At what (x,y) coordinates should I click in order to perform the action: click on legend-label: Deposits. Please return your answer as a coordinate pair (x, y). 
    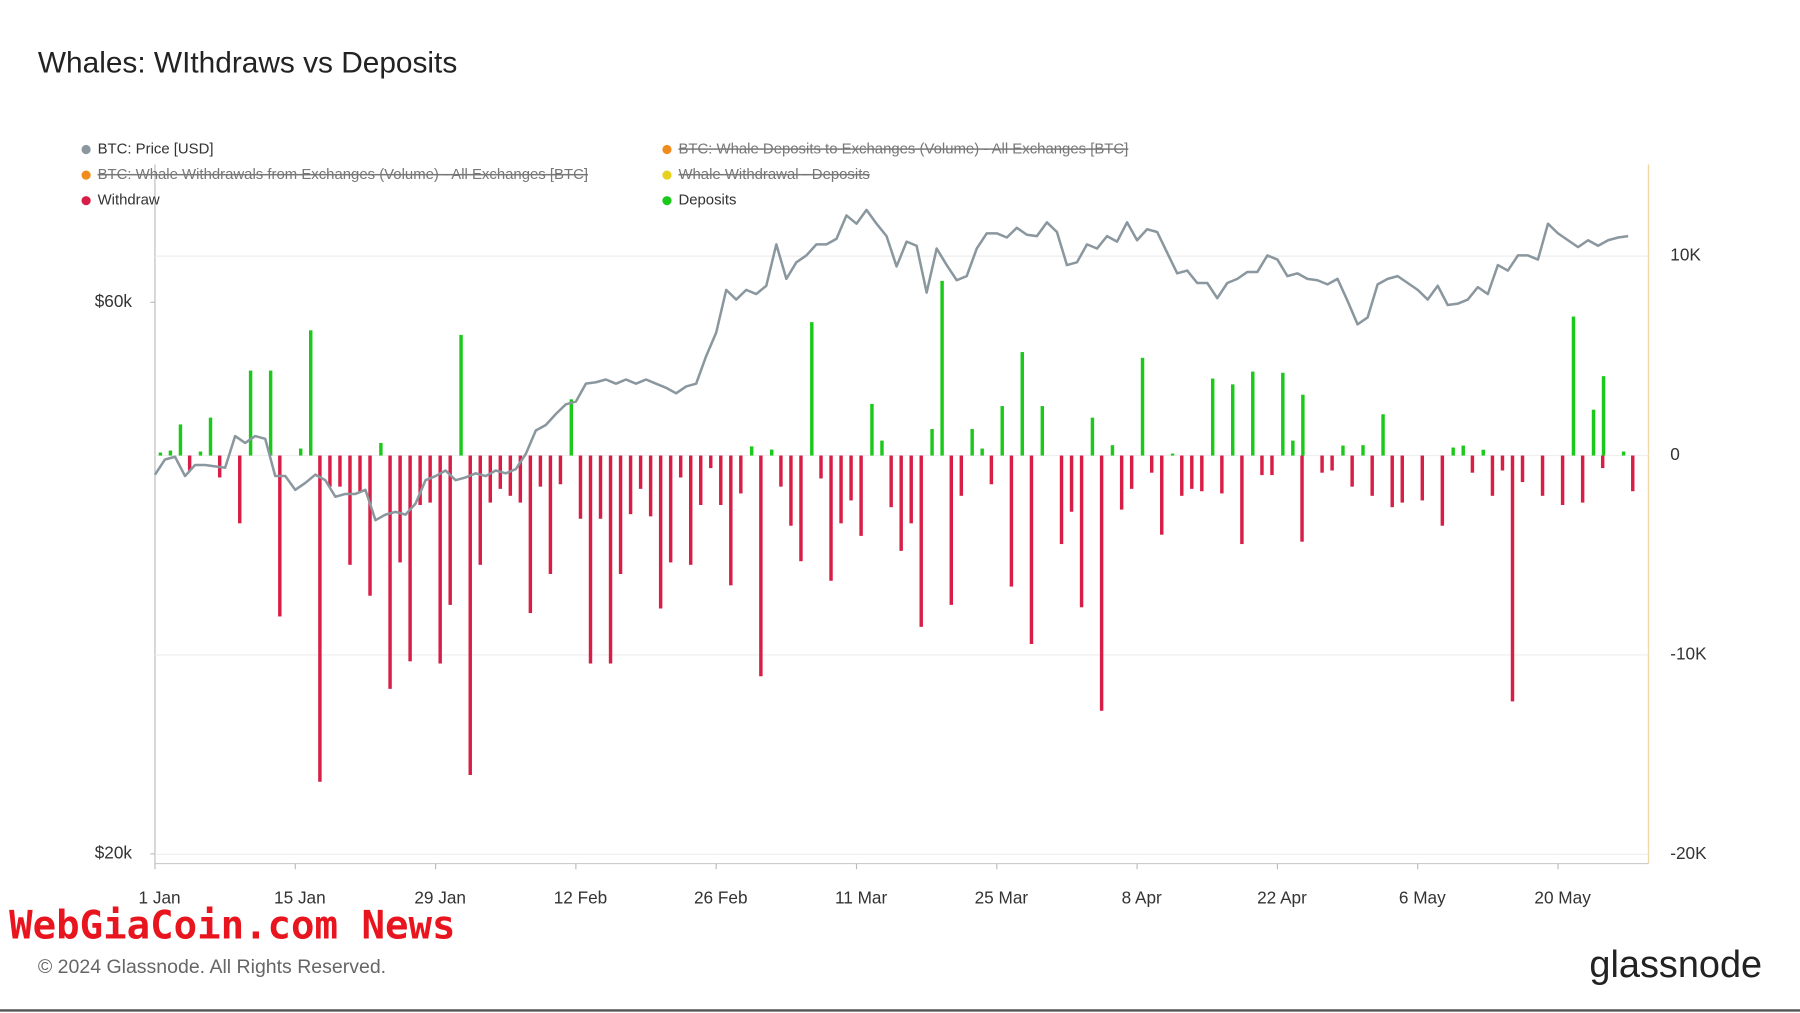
    Looking at the image, I should click on (707, 200).